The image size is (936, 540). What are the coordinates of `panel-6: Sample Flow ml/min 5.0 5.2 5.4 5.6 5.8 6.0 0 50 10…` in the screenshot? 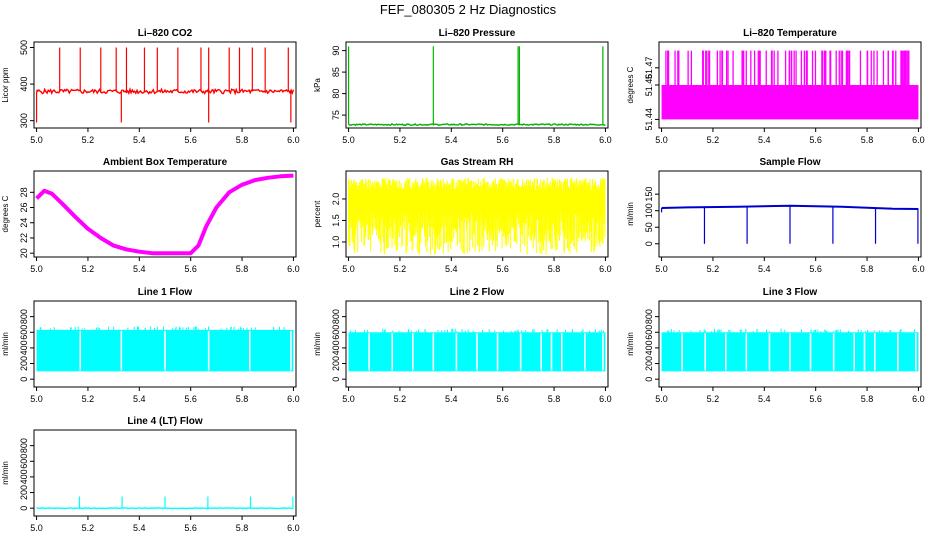 It's located at (775, 215).